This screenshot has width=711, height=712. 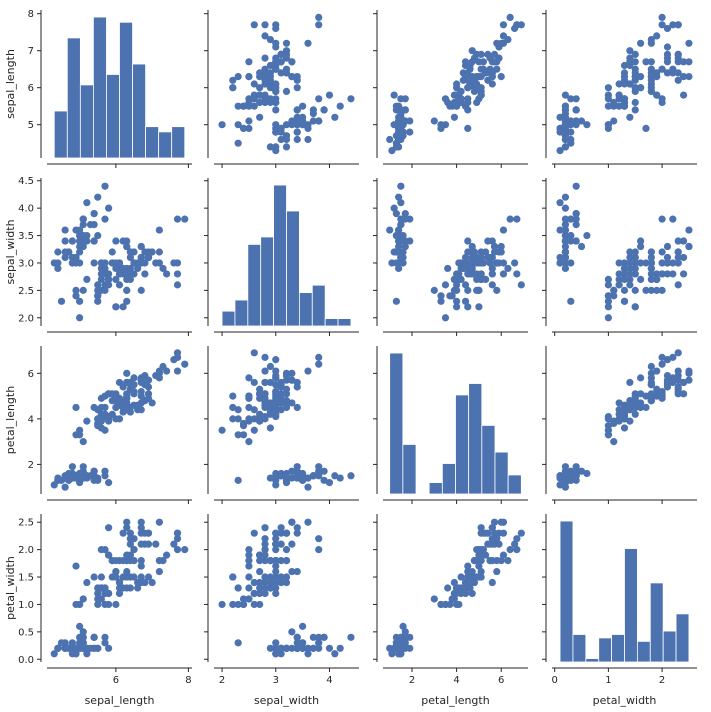 I want to click on y-axis-title-sepal_width: sepal_width, so click(x=10, y=251).